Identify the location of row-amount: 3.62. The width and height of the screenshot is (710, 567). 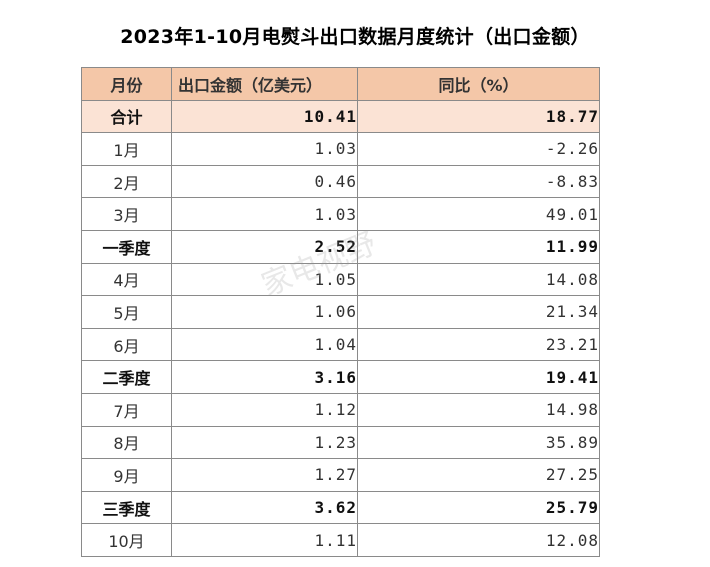
(264, 507).